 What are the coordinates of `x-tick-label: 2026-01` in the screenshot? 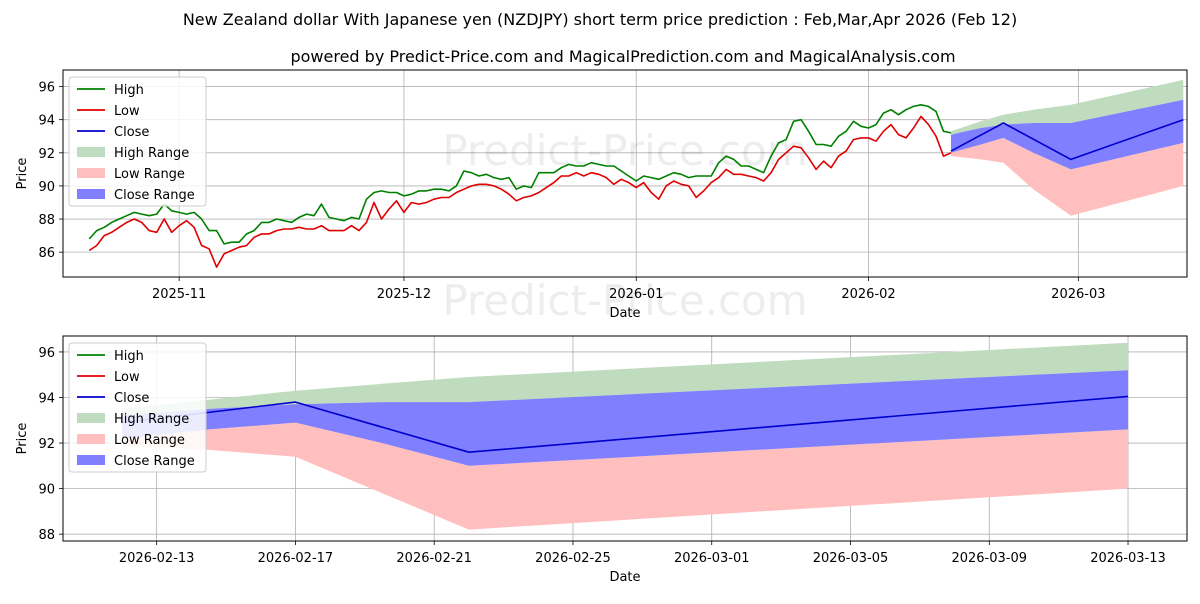 It's located at (636, 294).